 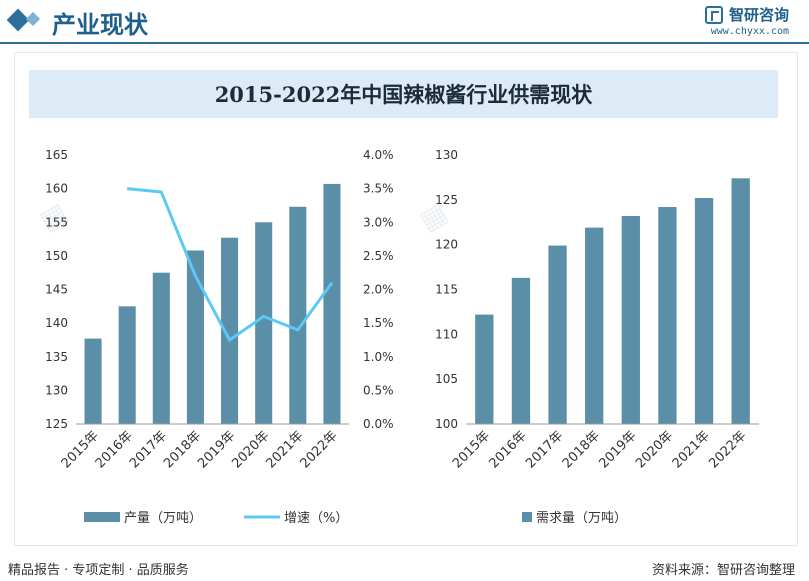 I want to click on y2-tick-label: 2.5%, so click(x=378, y=256).